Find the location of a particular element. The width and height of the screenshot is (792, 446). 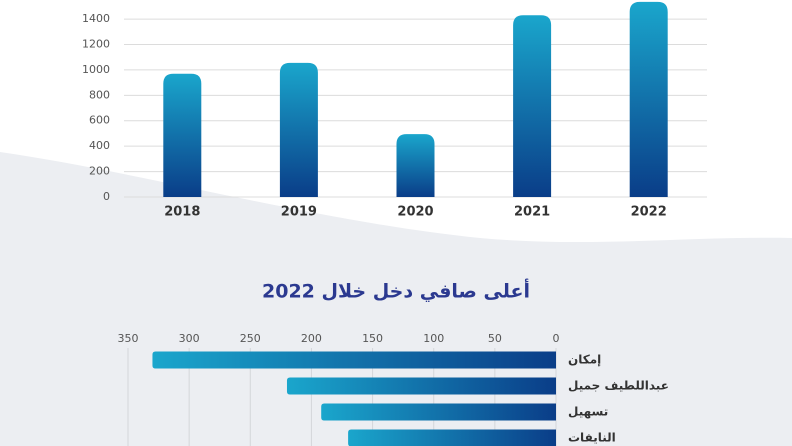

x-tick-label: 300 is located at coordinates (189, 338).